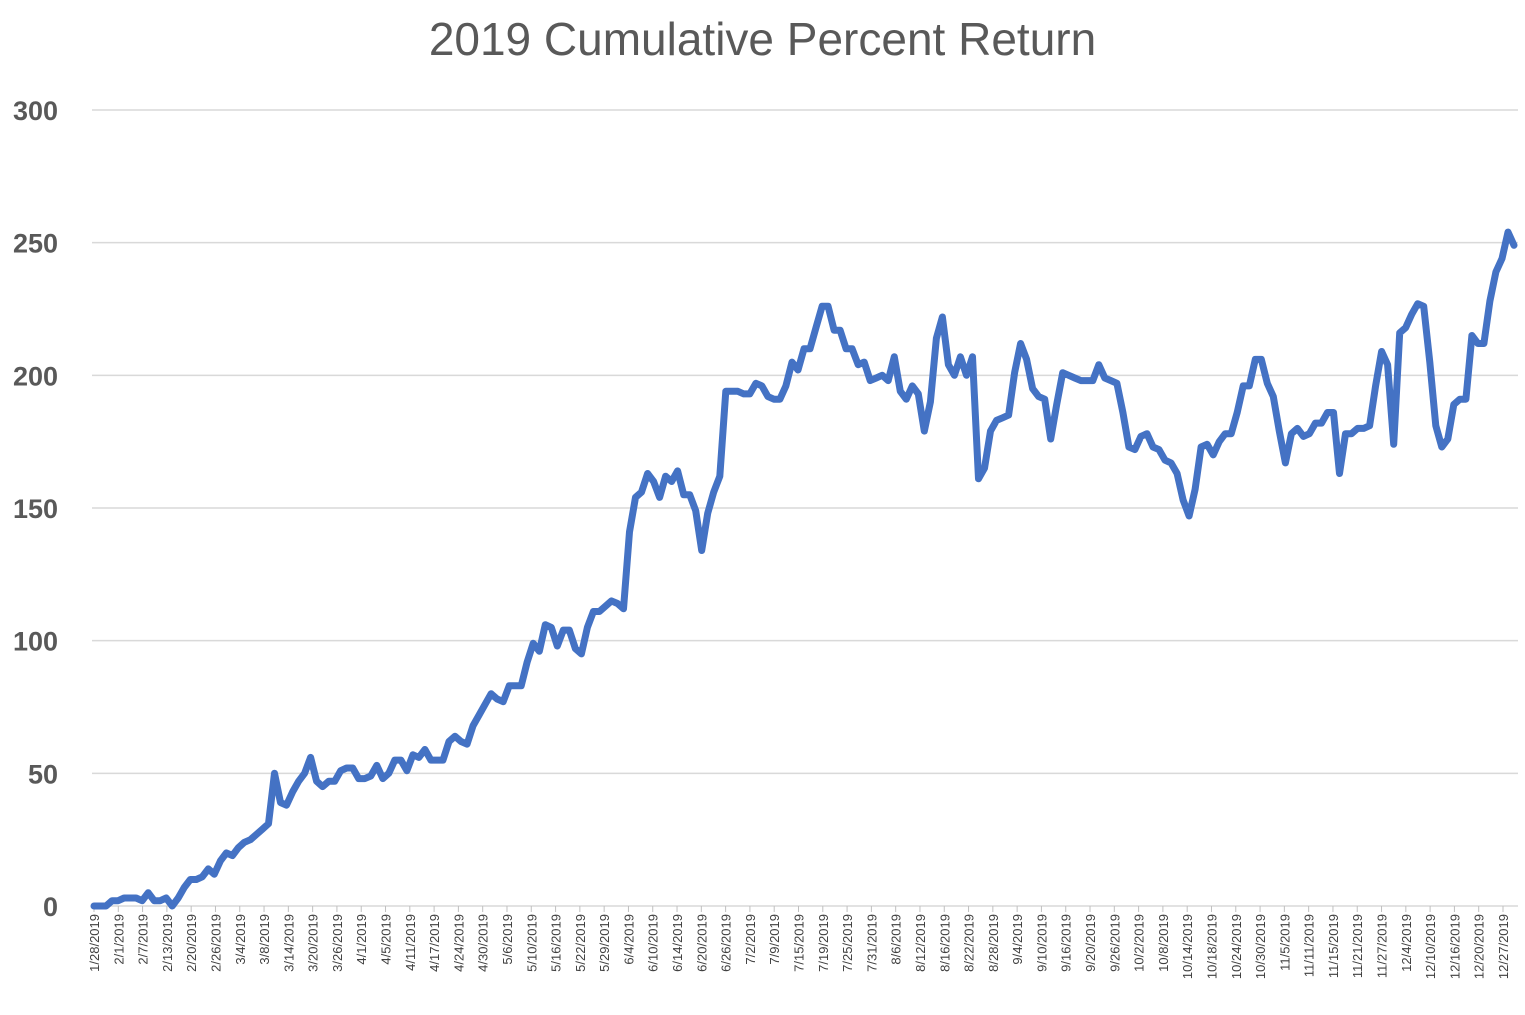  I want to click on x-tick-label: 3/20/2019, so click(313, 943).